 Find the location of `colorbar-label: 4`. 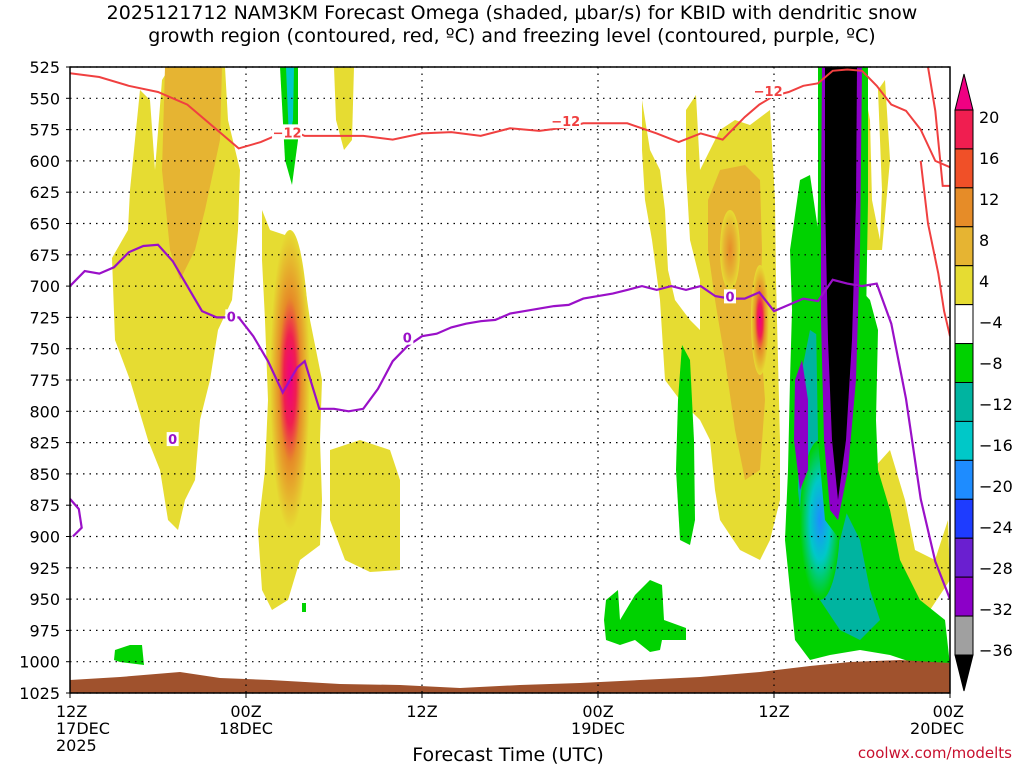

colorbar-label: 4 is located at coordinates (984, 281).